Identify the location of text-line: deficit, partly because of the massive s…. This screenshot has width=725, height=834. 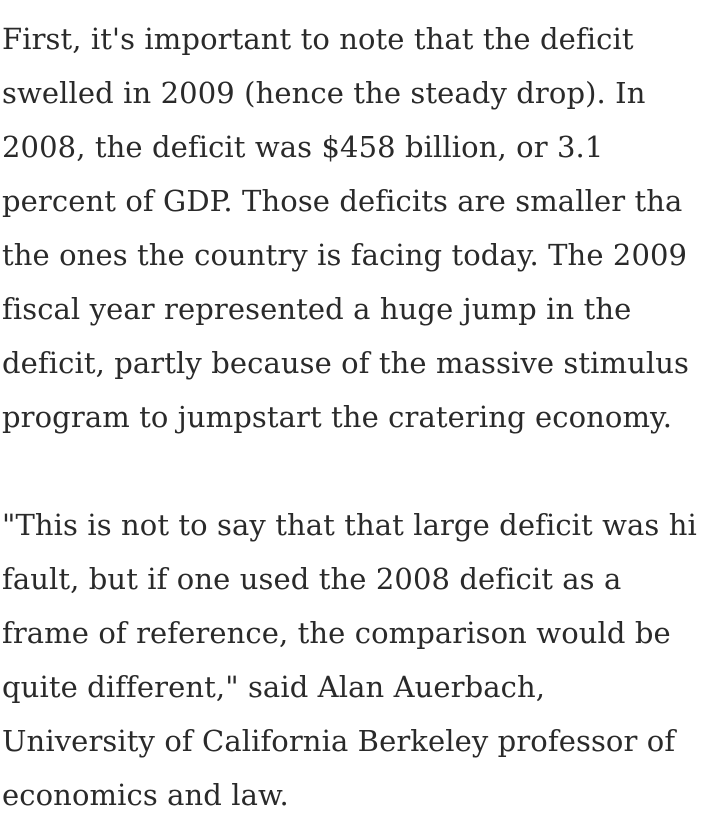
(346, 363).